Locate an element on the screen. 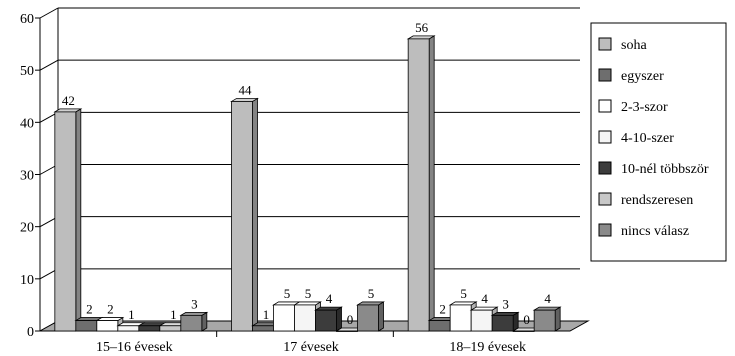  y-tick-label: 0 is located at coordinates (30, 332).